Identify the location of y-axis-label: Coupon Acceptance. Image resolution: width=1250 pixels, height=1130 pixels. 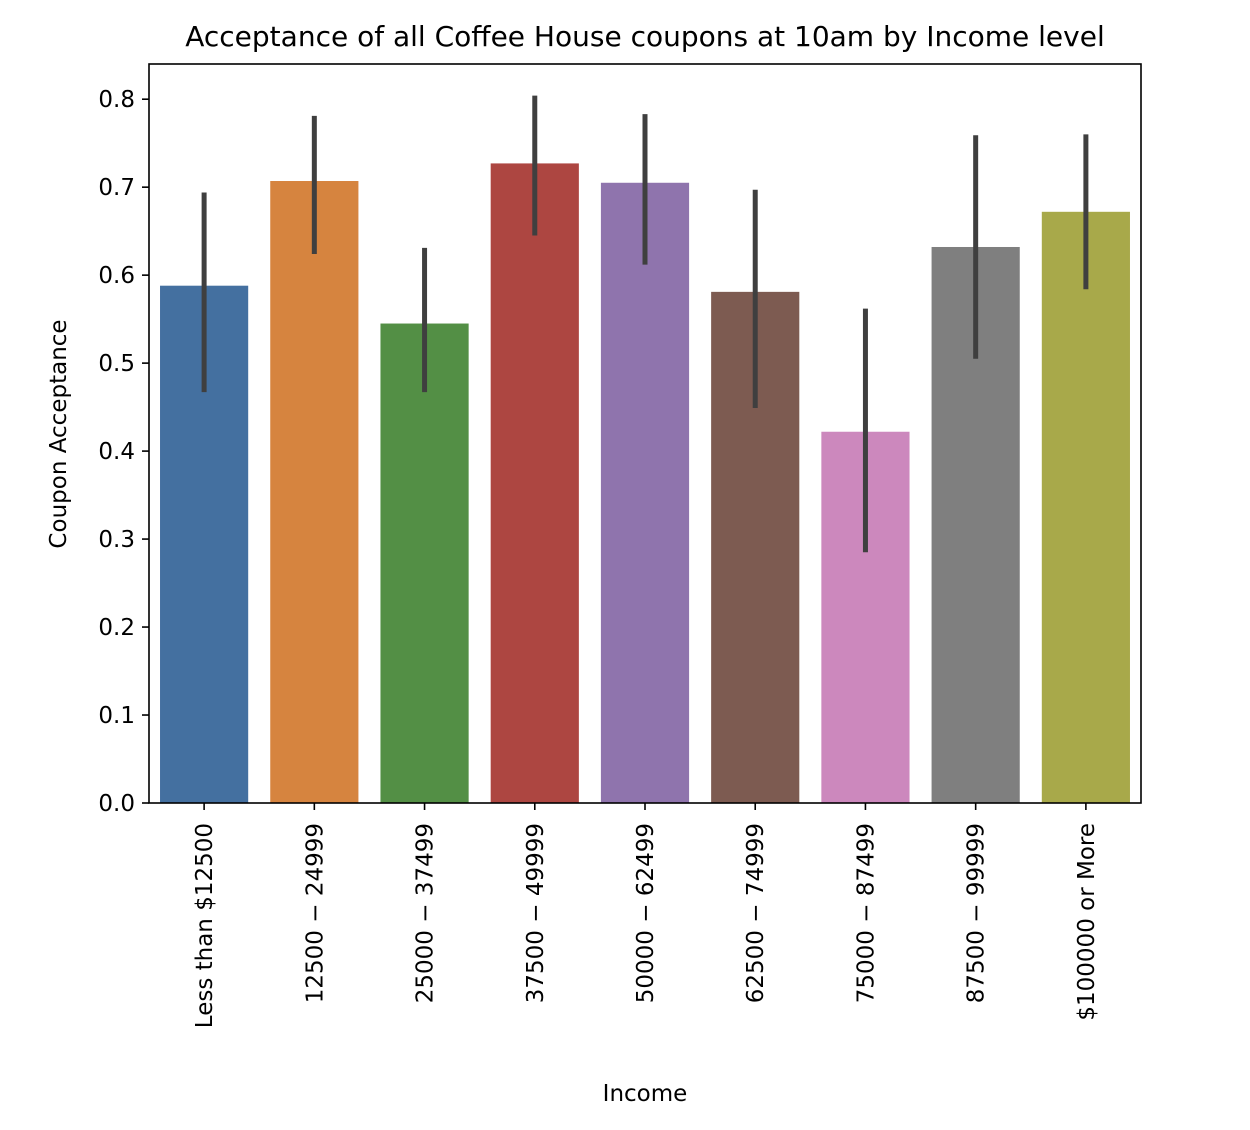
(59, 433).